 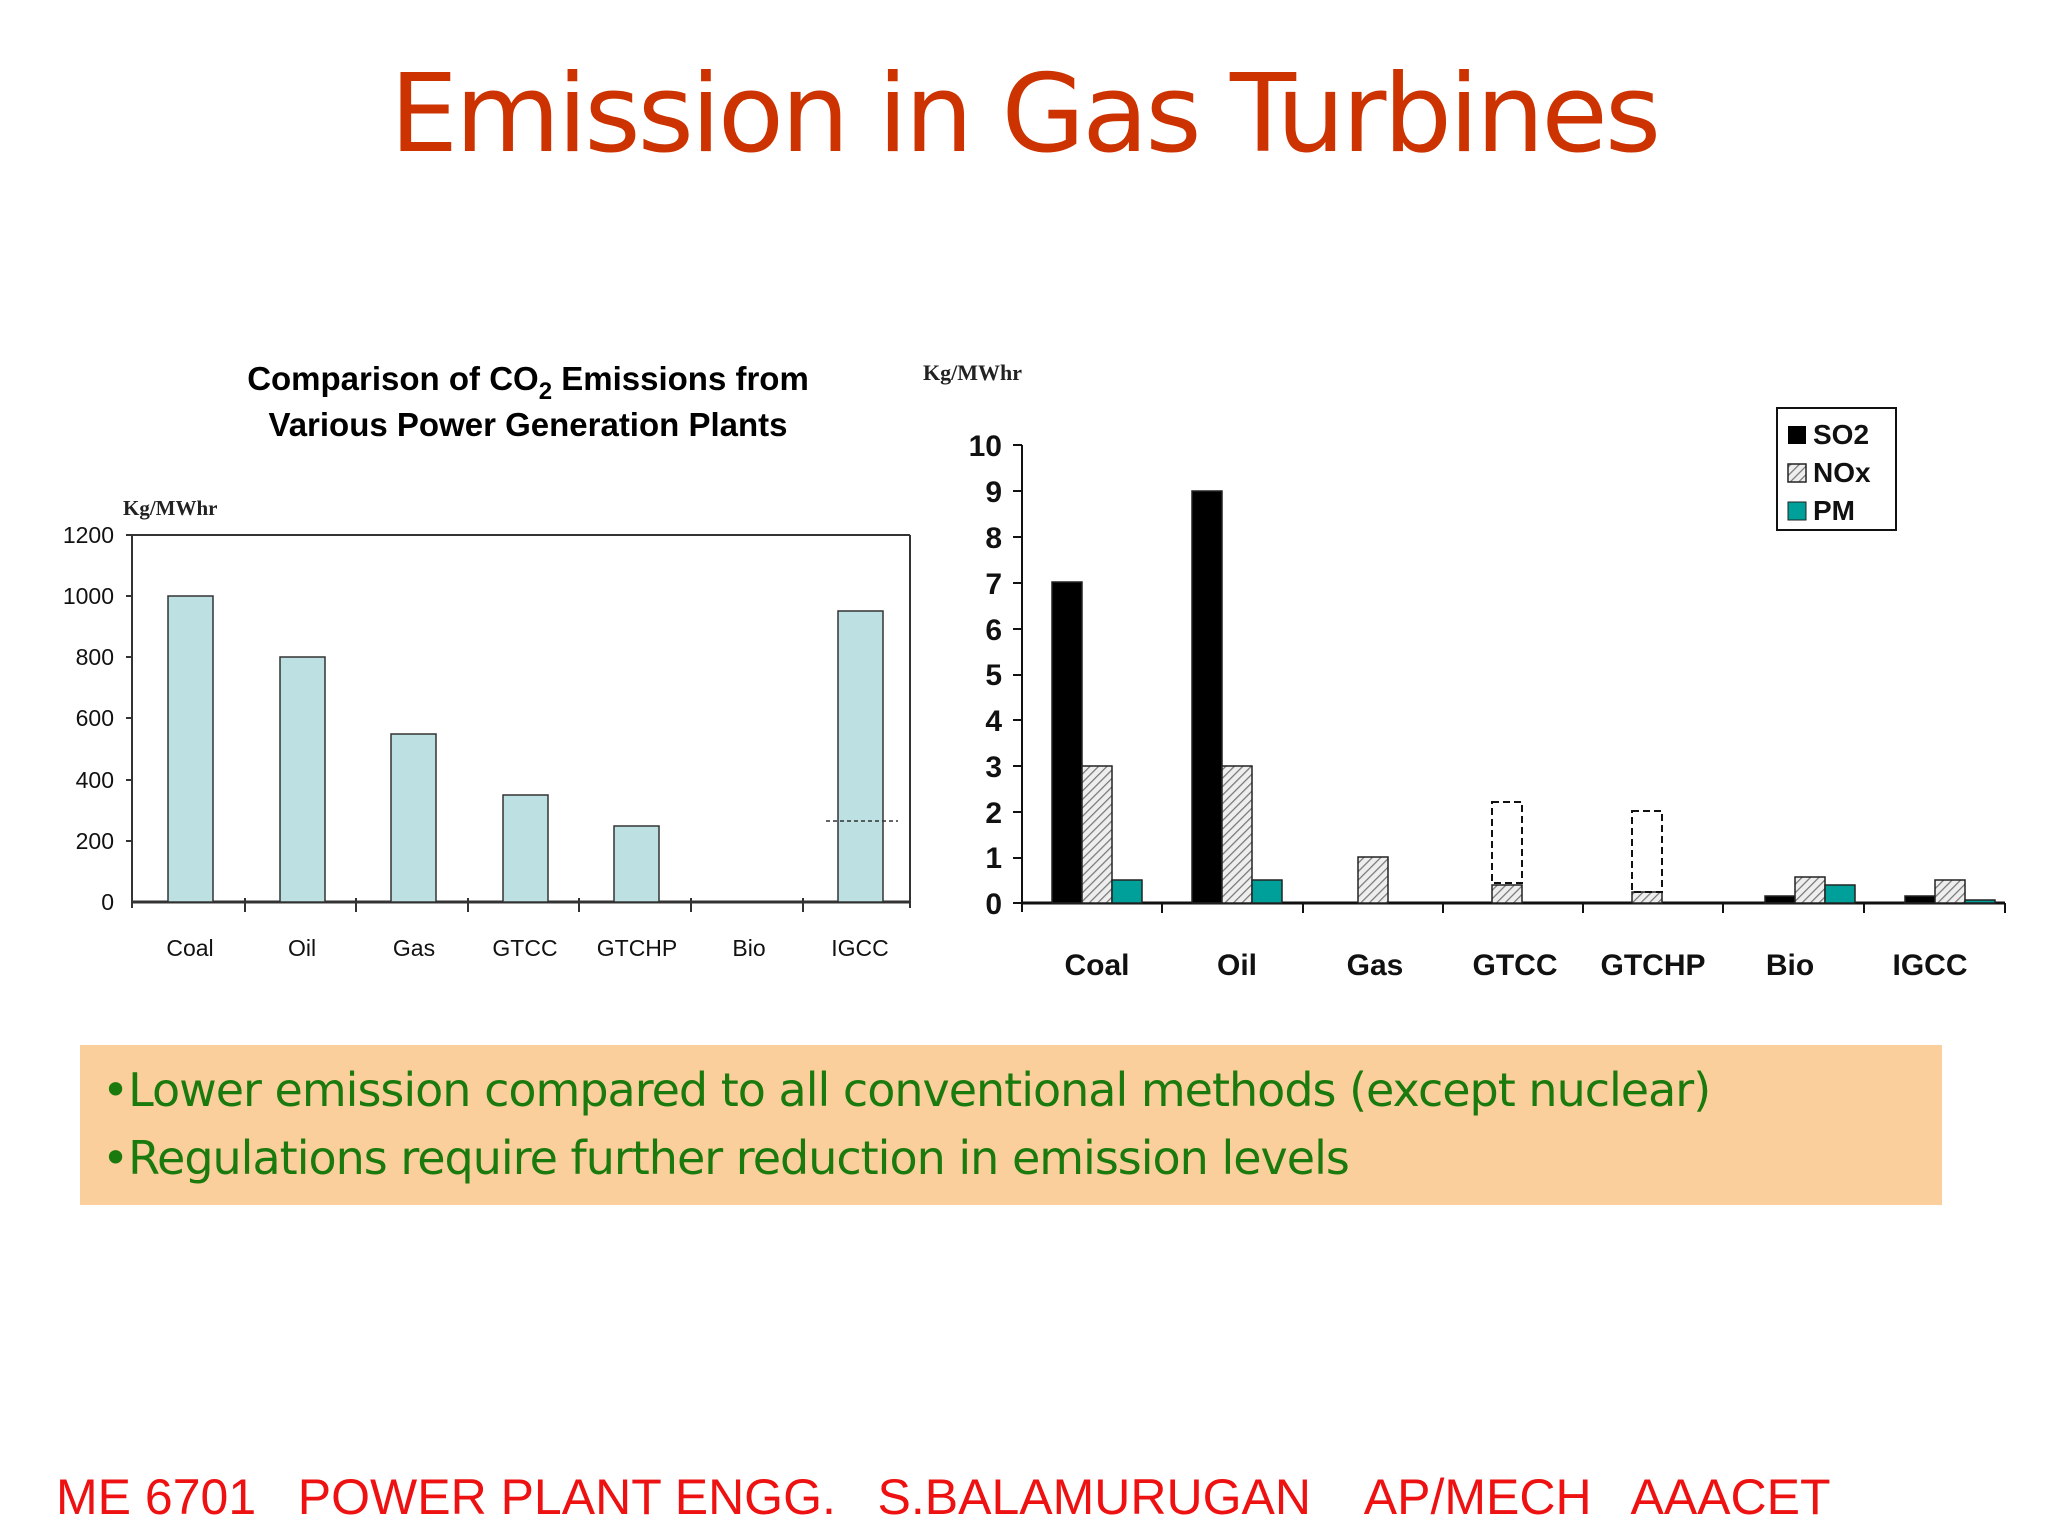 I want to click on pollutant-legend: SO2 NOx PM, so click(x=1836, y=469).